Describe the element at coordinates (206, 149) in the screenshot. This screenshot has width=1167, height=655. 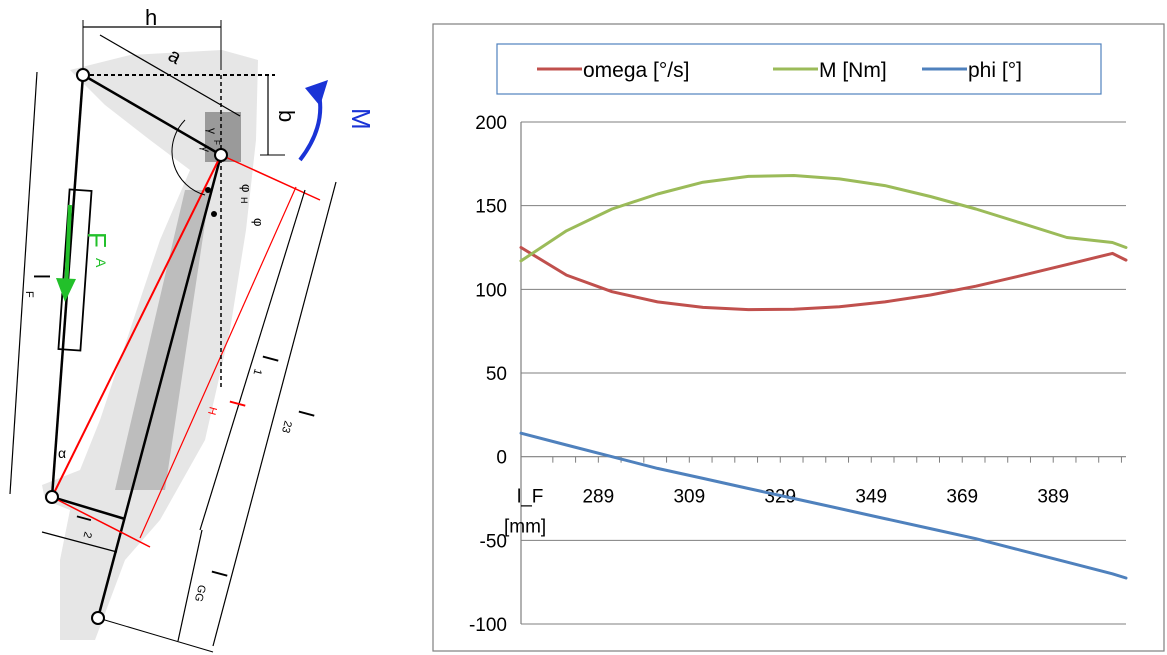
I see `label-gamma: γ` at that location.